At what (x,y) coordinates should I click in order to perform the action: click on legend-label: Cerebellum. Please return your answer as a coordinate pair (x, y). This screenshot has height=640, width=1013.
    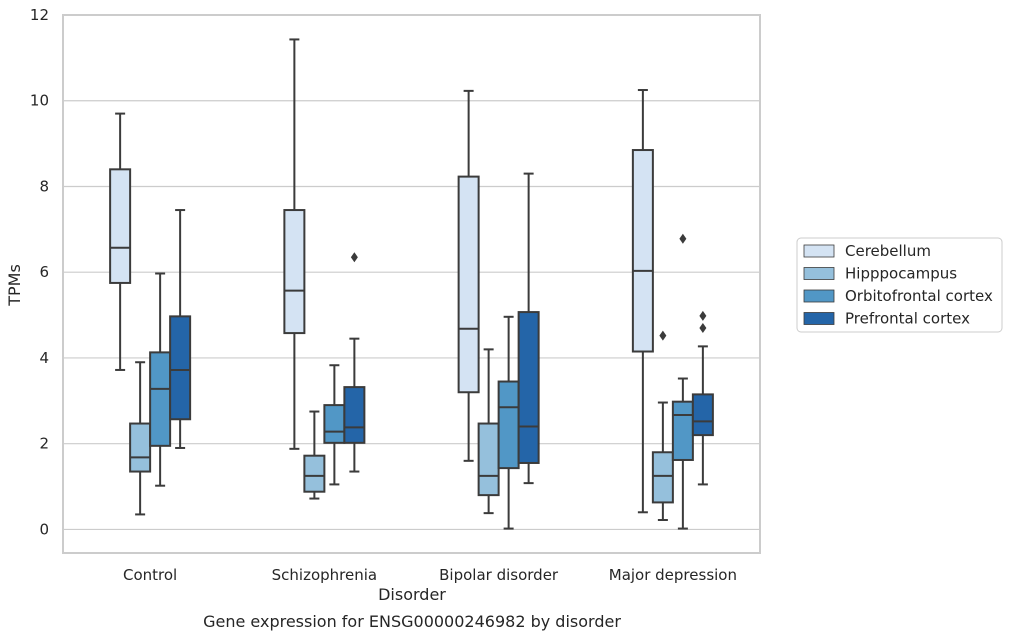
    Looking at the image, I should click on (888, 251).